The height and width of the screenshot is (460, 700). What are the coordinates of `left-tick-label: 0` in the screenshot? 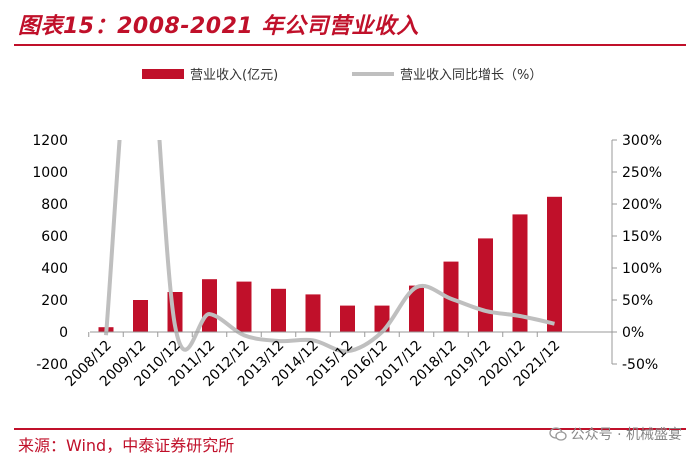 It's located at (63, 333).